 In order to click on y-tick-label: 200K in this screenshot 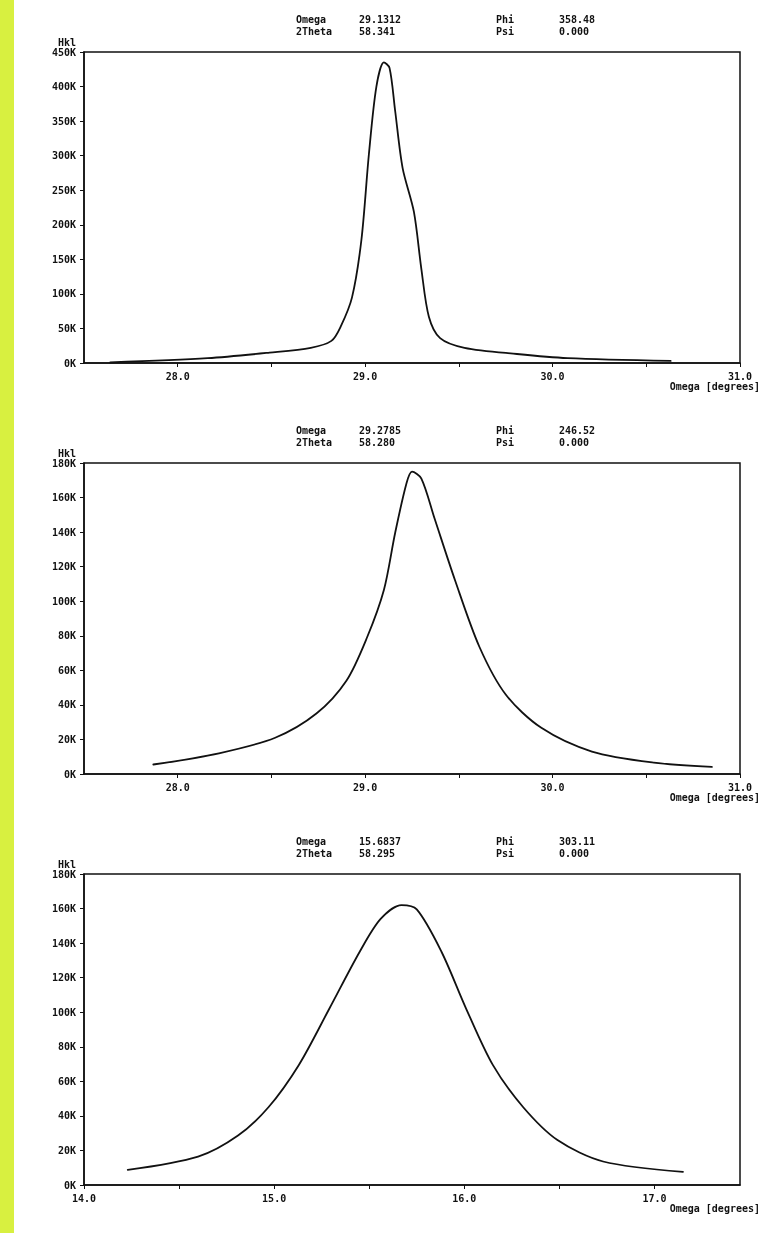, I will do `click(63, 225)`.